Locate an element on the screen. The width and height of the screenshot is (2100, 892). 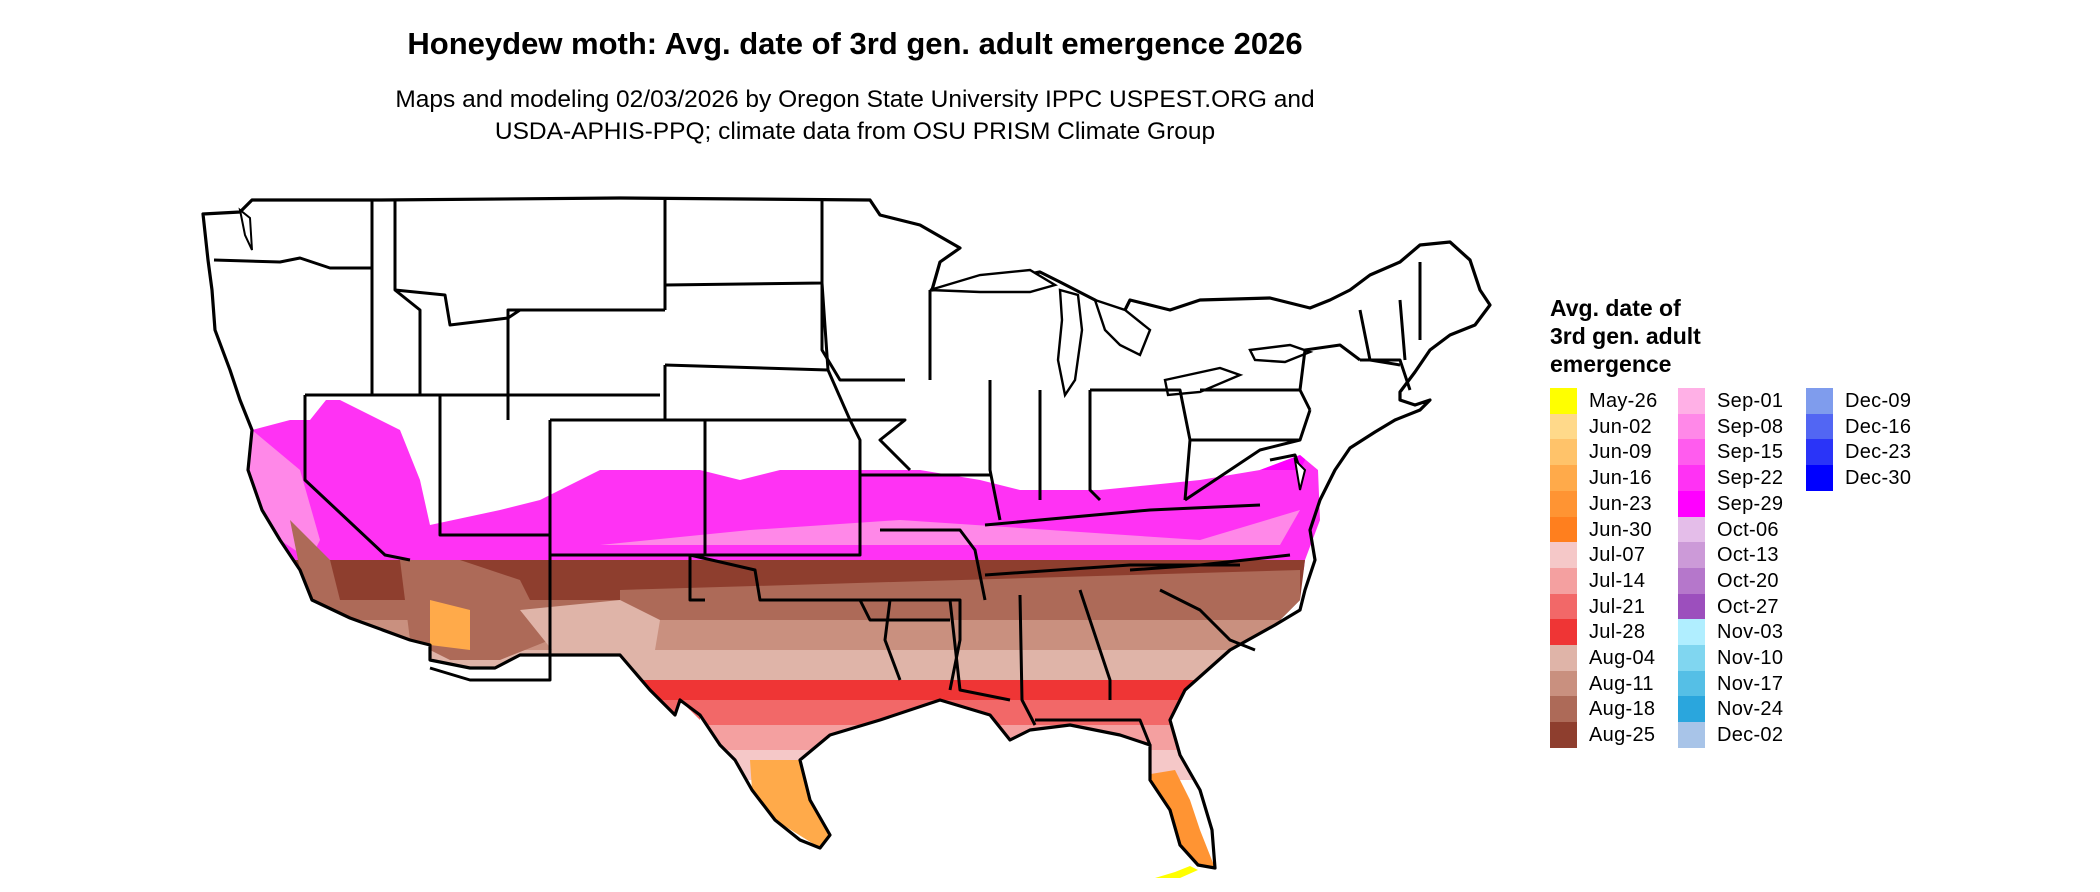
great-lakes is located at coordinates (1121, 333).